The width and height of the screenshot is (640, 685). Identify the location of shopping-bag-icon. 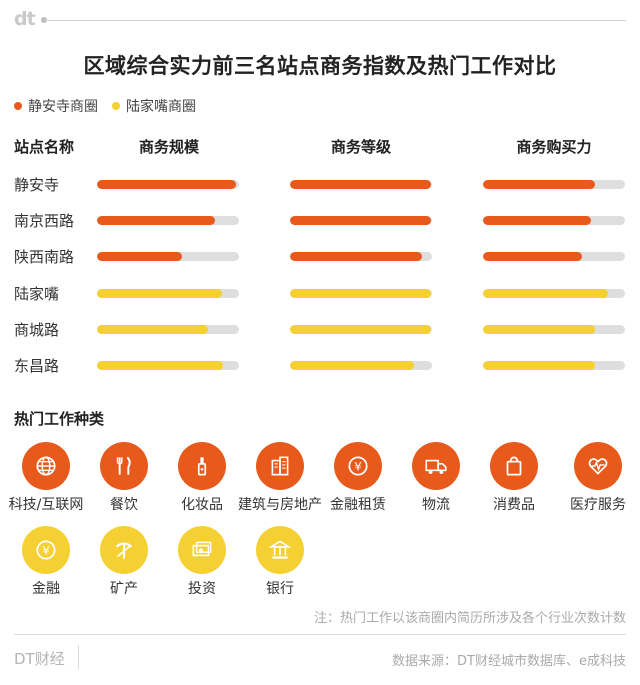
(514, 466).